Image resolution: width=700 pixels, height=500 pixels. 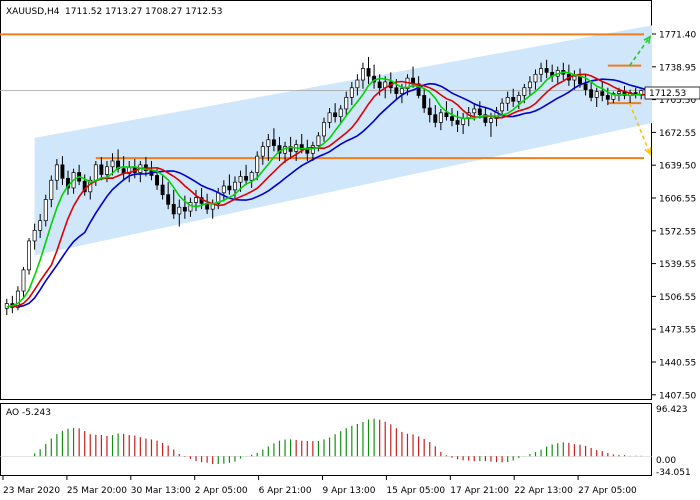 I want to click on target-up-arrow, so click(x=640, y=51).